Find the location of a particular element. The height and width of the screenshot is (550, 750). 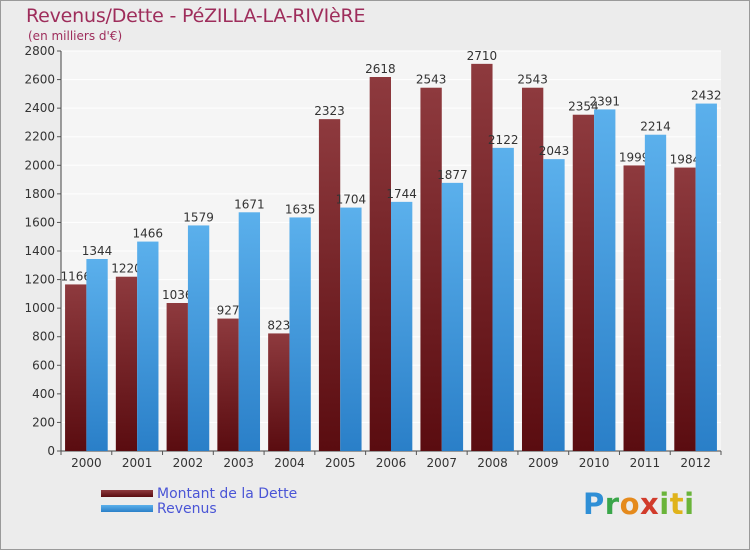

data-label-revenue: 2122 is located at coordinates (503, 140).